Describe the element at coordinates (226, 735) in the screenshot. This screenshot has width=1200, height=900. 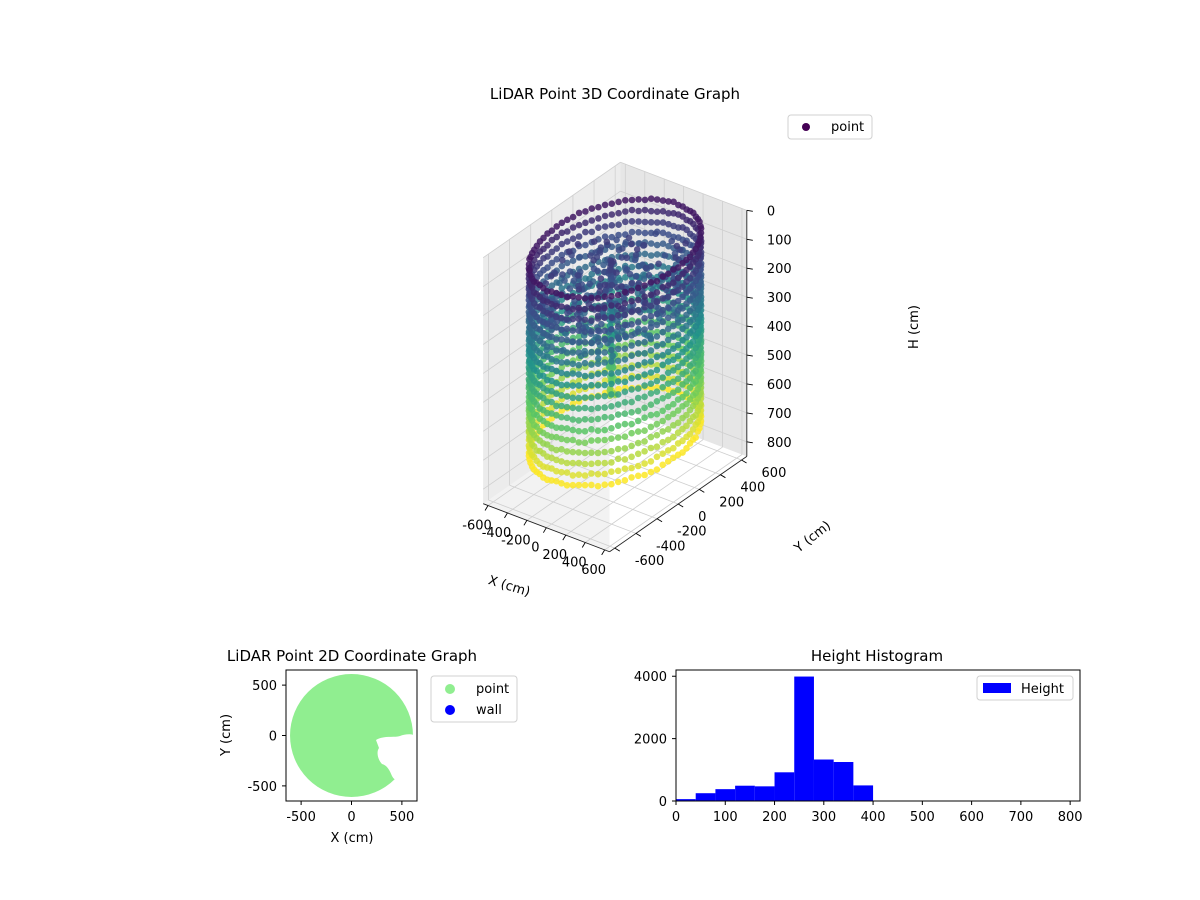
I see `y-axis-label-2d: Y (cm)` at that location.